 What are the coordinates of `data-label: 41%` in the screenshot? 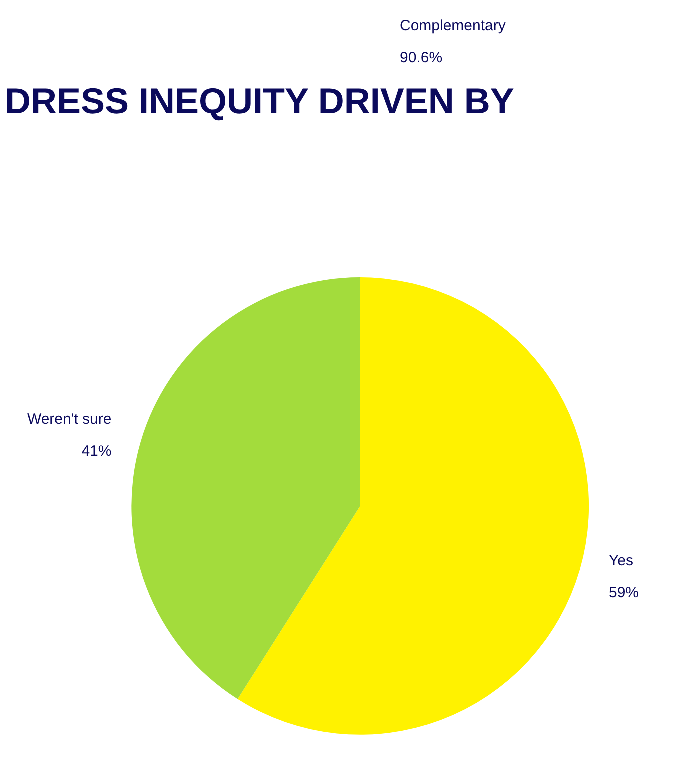 It's located at (97, 451).